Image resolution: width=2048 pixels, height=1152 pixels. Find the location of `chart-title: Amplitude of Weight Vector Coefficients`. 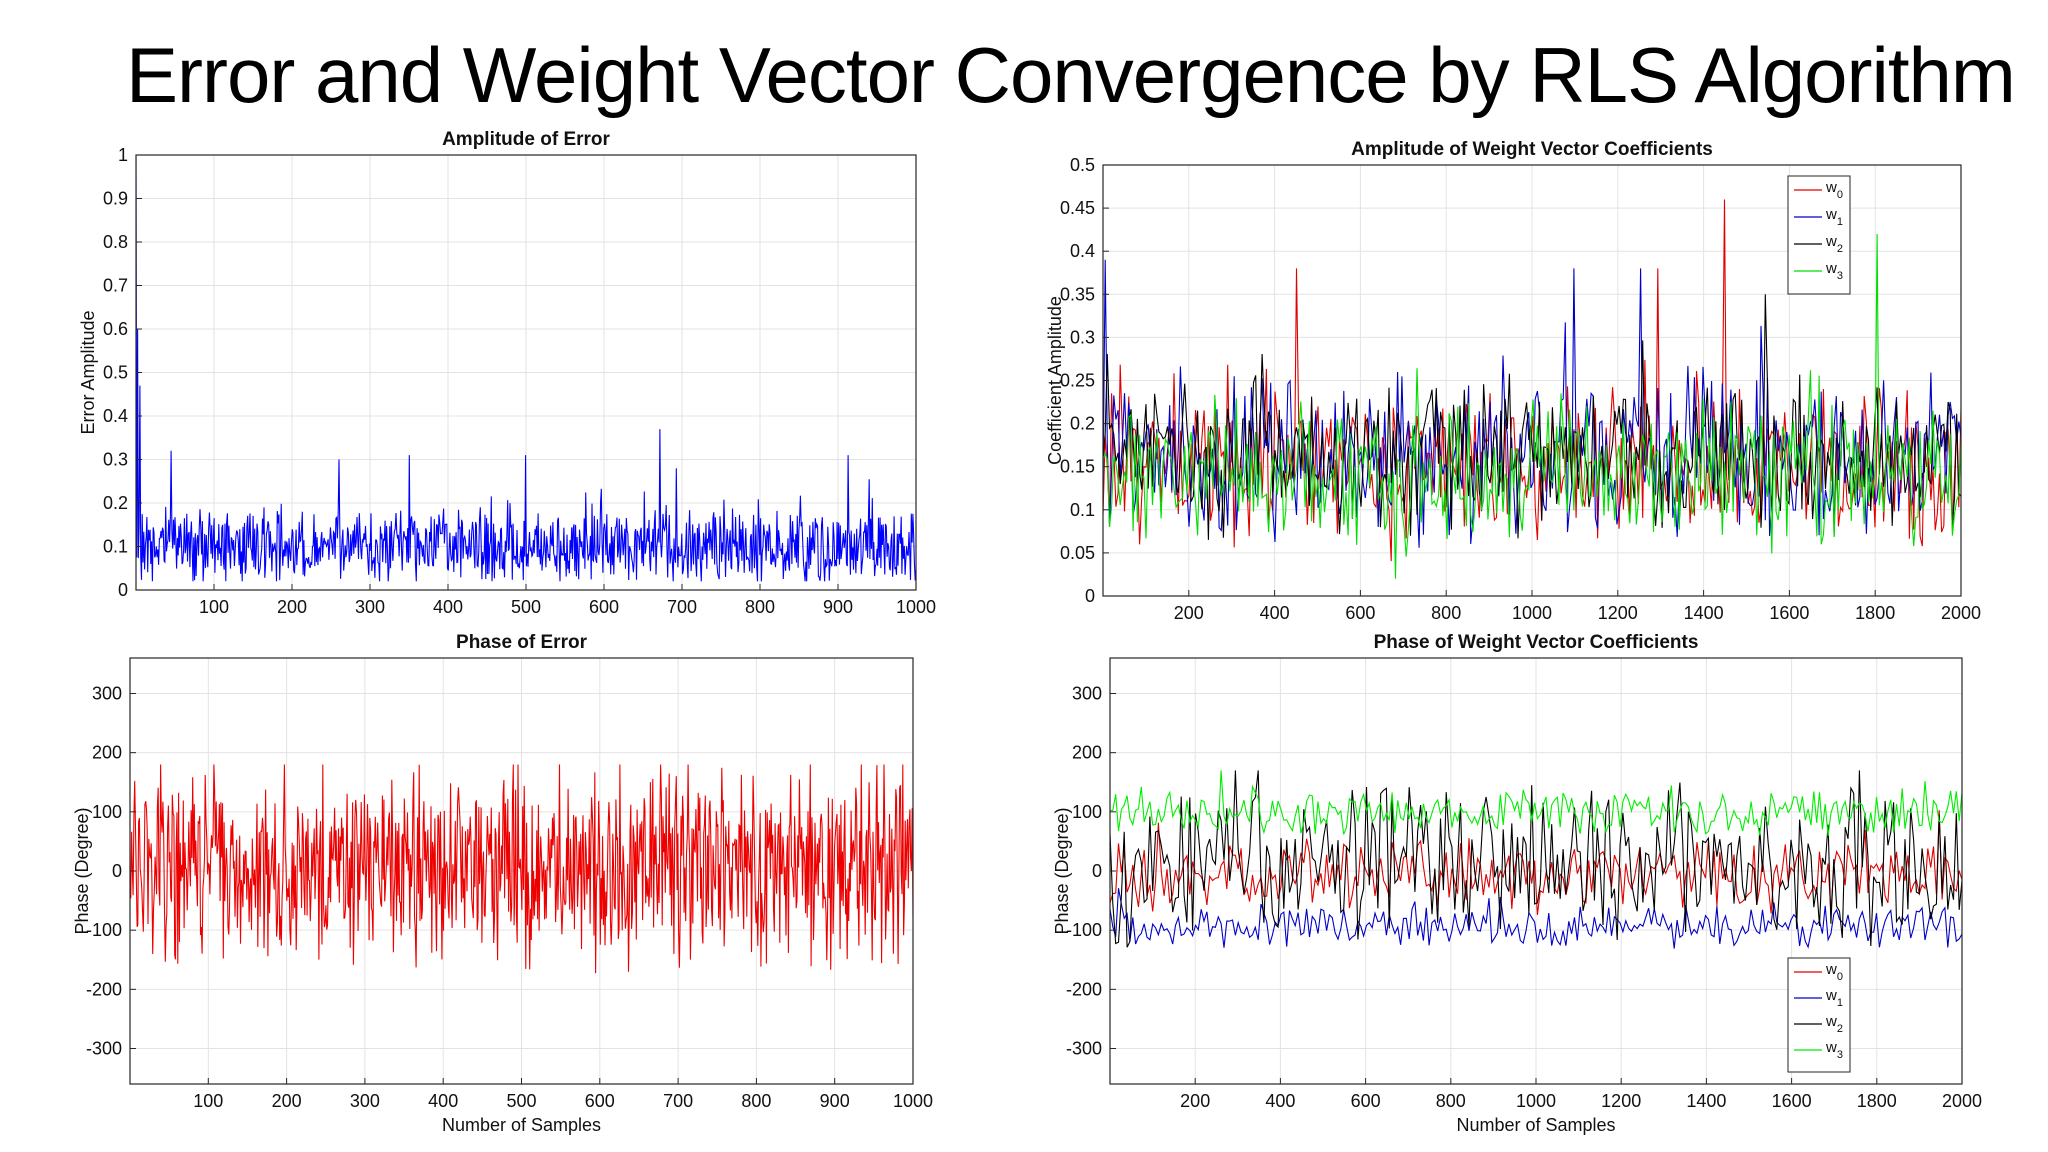

chart-title: Amplitude of Weight Vector Coefficients is located at coordinates (1532, 149).